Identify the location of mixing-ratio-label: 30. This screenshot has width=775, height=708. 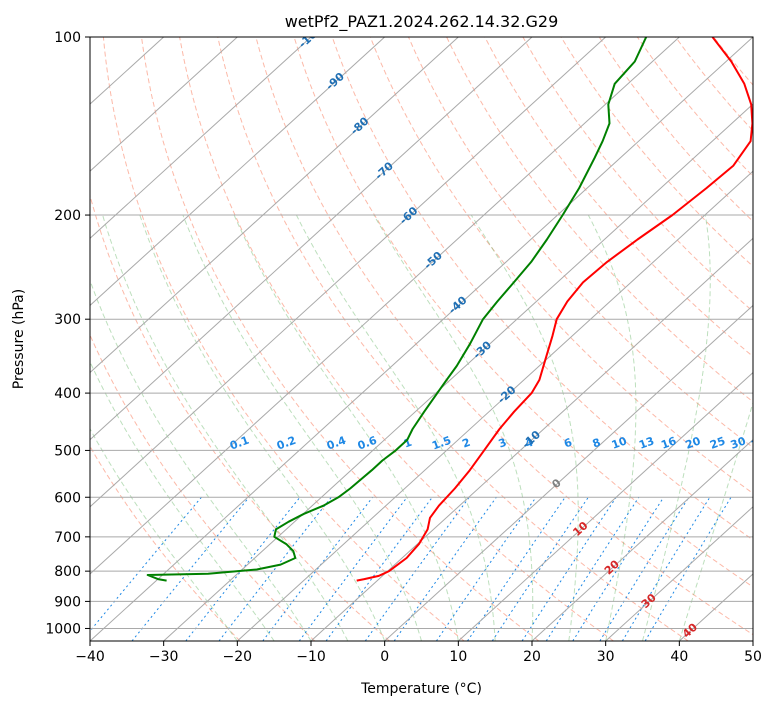
(738, 443).